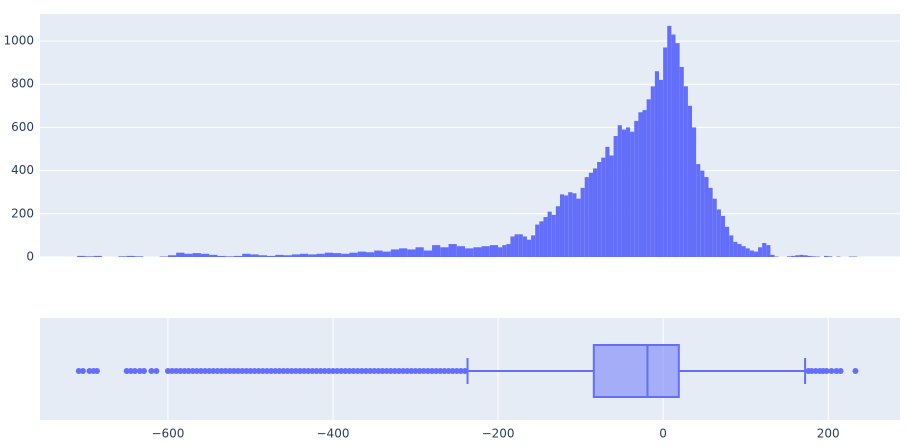 Image resolution: width=908 pixels, height=446 pixels. What do you see at coordinates (333, 434) in the screenshot?
I see `x-tick-label: −400` at bounding box center [333, 434].